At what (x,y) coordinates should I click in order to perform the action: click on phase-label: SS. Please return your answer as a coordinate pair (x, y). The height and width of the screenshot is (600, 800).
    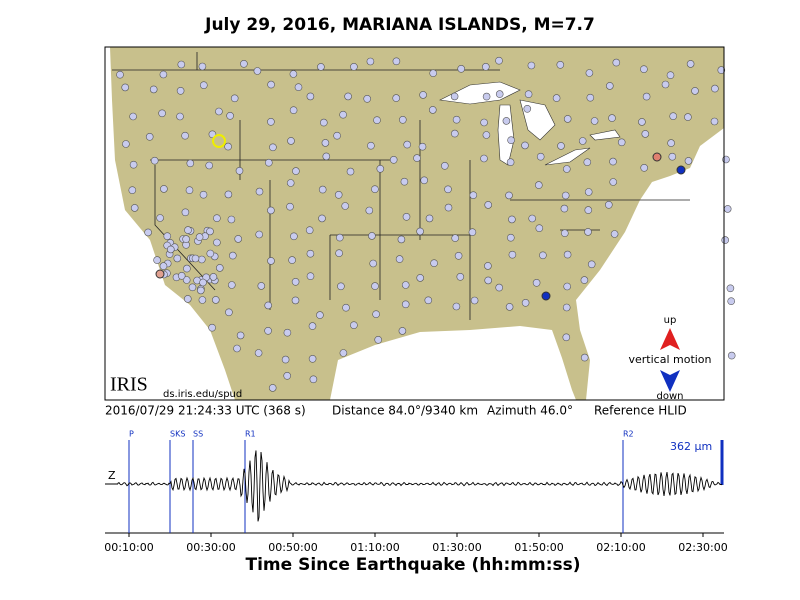
    Looking at the image, I should click on (198, 434).